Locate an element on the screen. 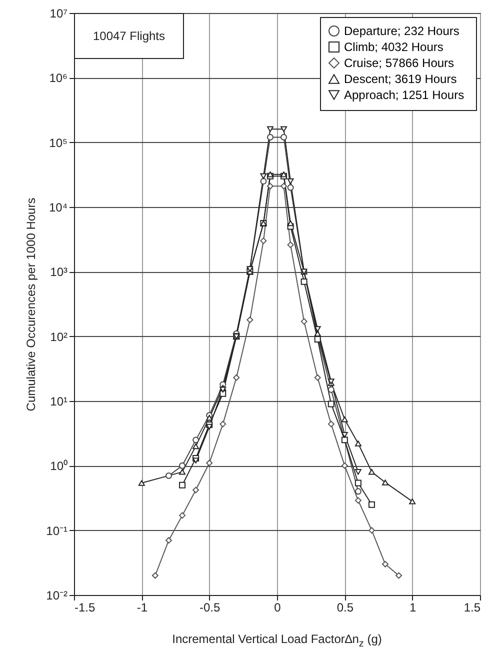  legend-label: Departure; 232 Hours is located at coordinates (402, 31).